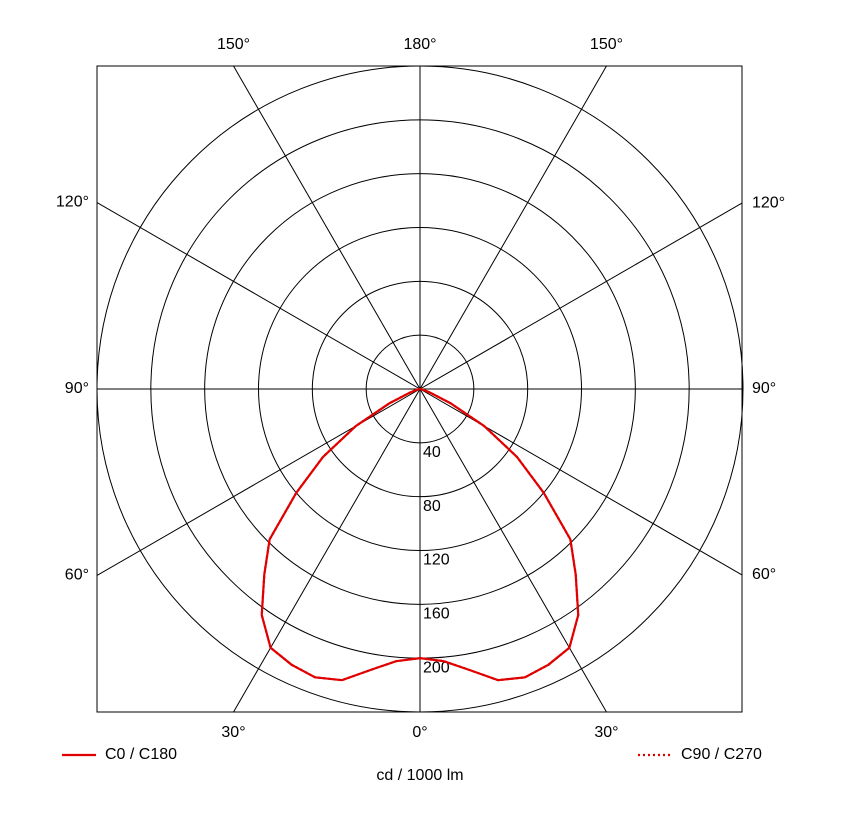 The width and height of the screenshot is (846, 820). Describe the element at coordinates (419, 732) in the screenshot. I see `theta-tick-label: 0°` at that location.